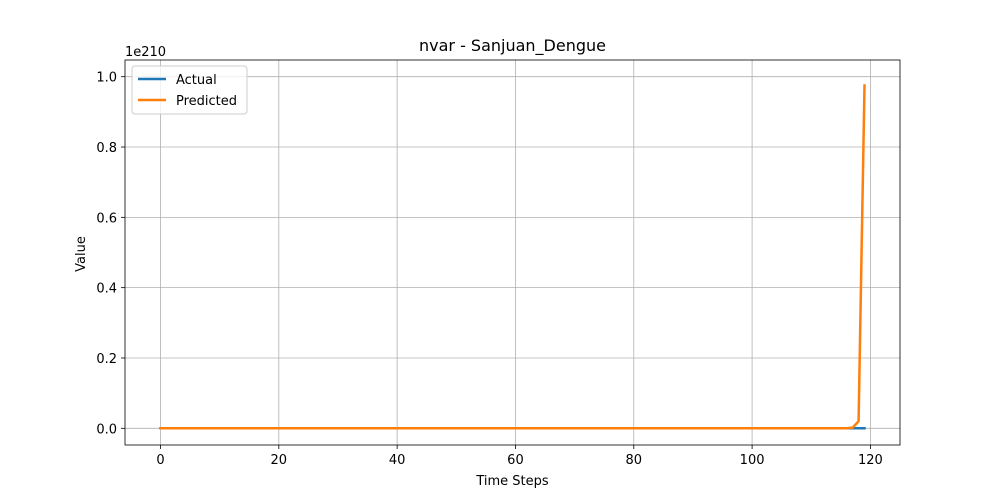 The height and width of the screenshot is (500, 1000). What do you see at coordinates (634, 460) in the screenshot?
I see `x-tick-label: 80` at bounding box center [634, 460].